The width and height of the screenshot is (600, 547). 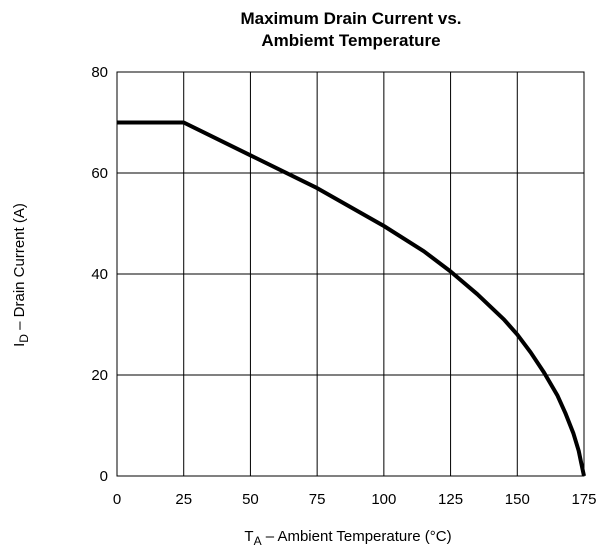 What do you see at coordinates (517, 499) in the screenshot?
I see `x-tick-label: 150` at bounding box center [517, 499].